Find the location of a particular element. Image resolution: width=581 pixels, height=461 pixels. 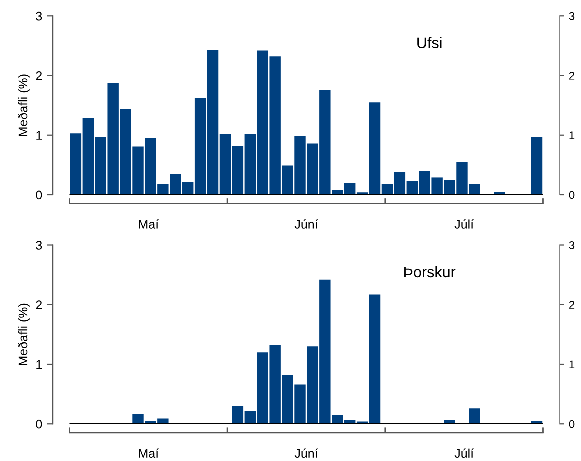

text: Ufsi is located at coordinates (430, 42).